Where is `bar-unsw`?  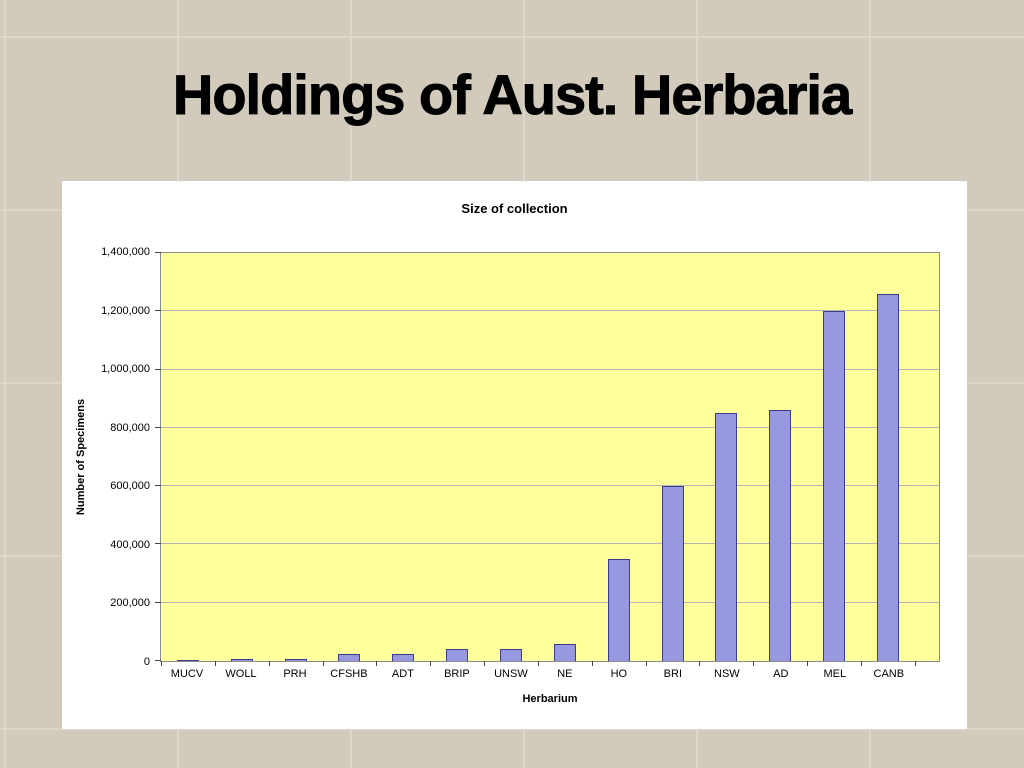 bar-unsw is located at coordinates (510, 655).